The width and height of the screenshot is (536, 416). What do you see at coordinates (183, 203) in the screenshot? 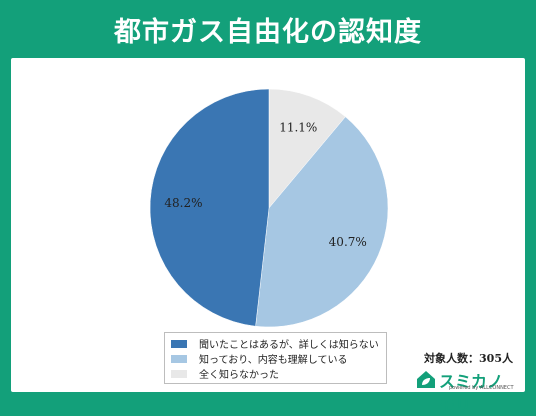
I see `pie-data-label-2: 48.2%` at bounding box center [183, 203].